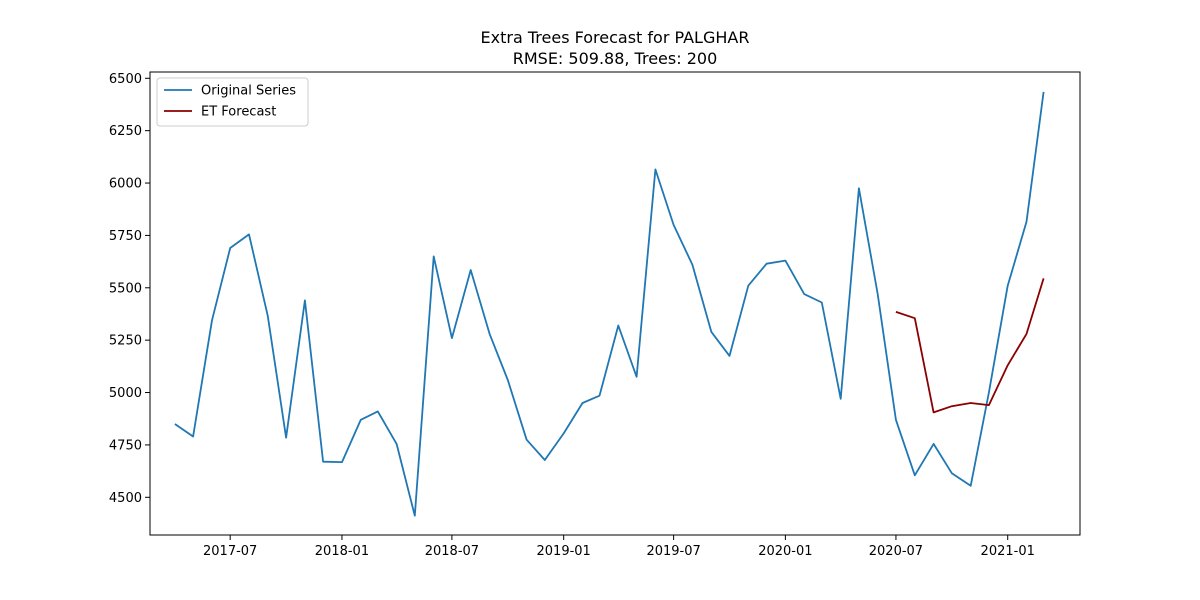 The image size is (1200, 600). Describe the element at coordinates (452, 551) in the screenshot. I see `x-tick-label: 2018-07` at that location.